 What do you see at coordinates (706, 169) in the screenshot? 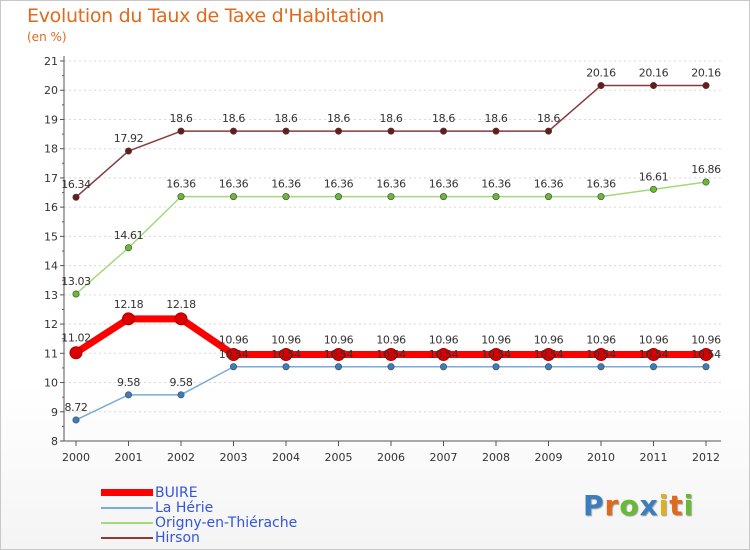
I see `data-label-origny-en-thi-rache: 16.86` at bounding box center [706, 169].